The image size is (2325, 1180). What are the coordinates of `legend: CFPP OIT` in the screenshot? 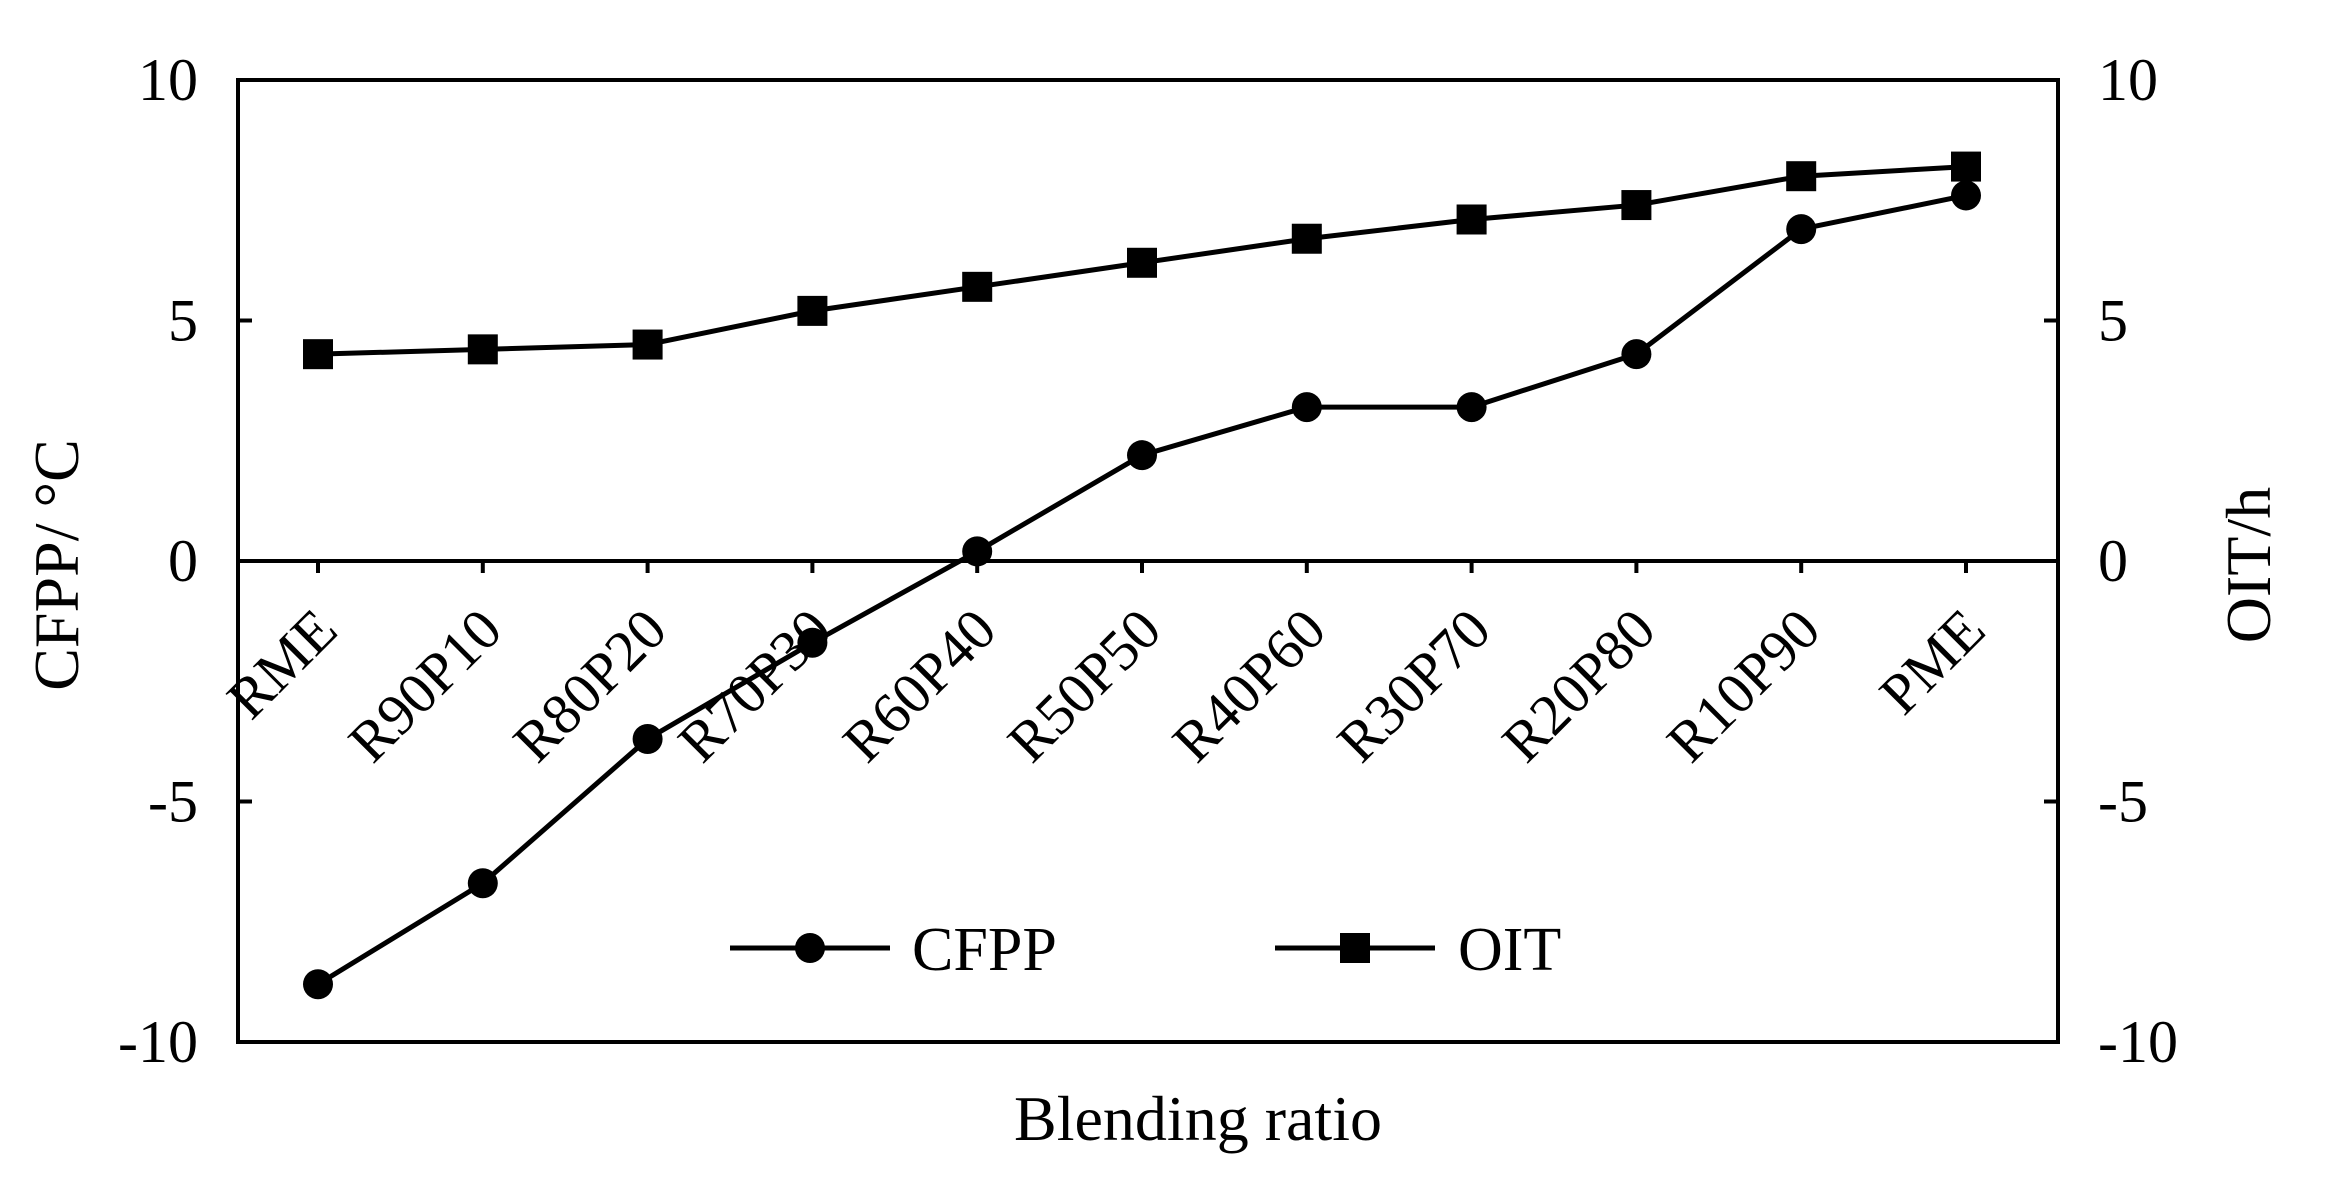 It's located at (1145, 950).